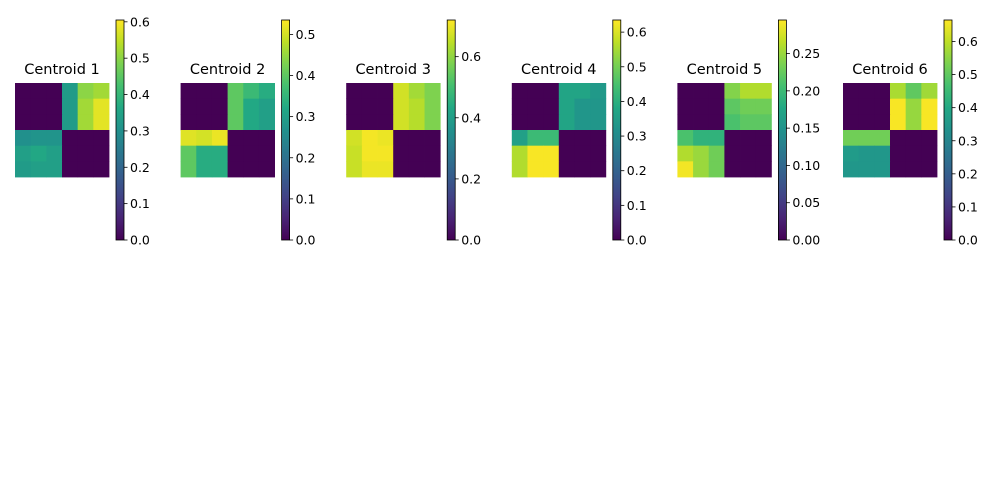 This screenshot has width=1000, height=500. I want to click on centroid-panel-5: Centroid 5 0.00 0.05 0.10 0.15 0.20 0.25, so click(748, 133).